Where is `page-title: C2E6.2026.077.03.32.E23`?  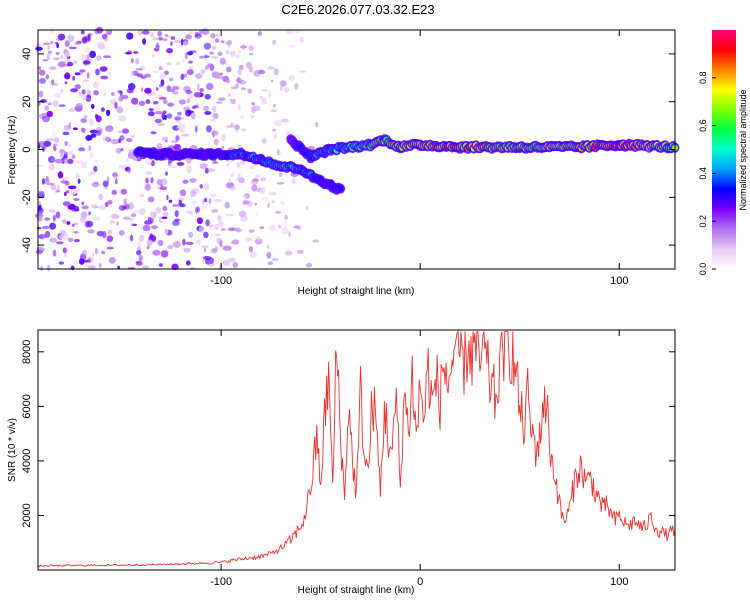
page-title: C2E6.2026.077.03.32.E23 is located at coordinates (357, 9).